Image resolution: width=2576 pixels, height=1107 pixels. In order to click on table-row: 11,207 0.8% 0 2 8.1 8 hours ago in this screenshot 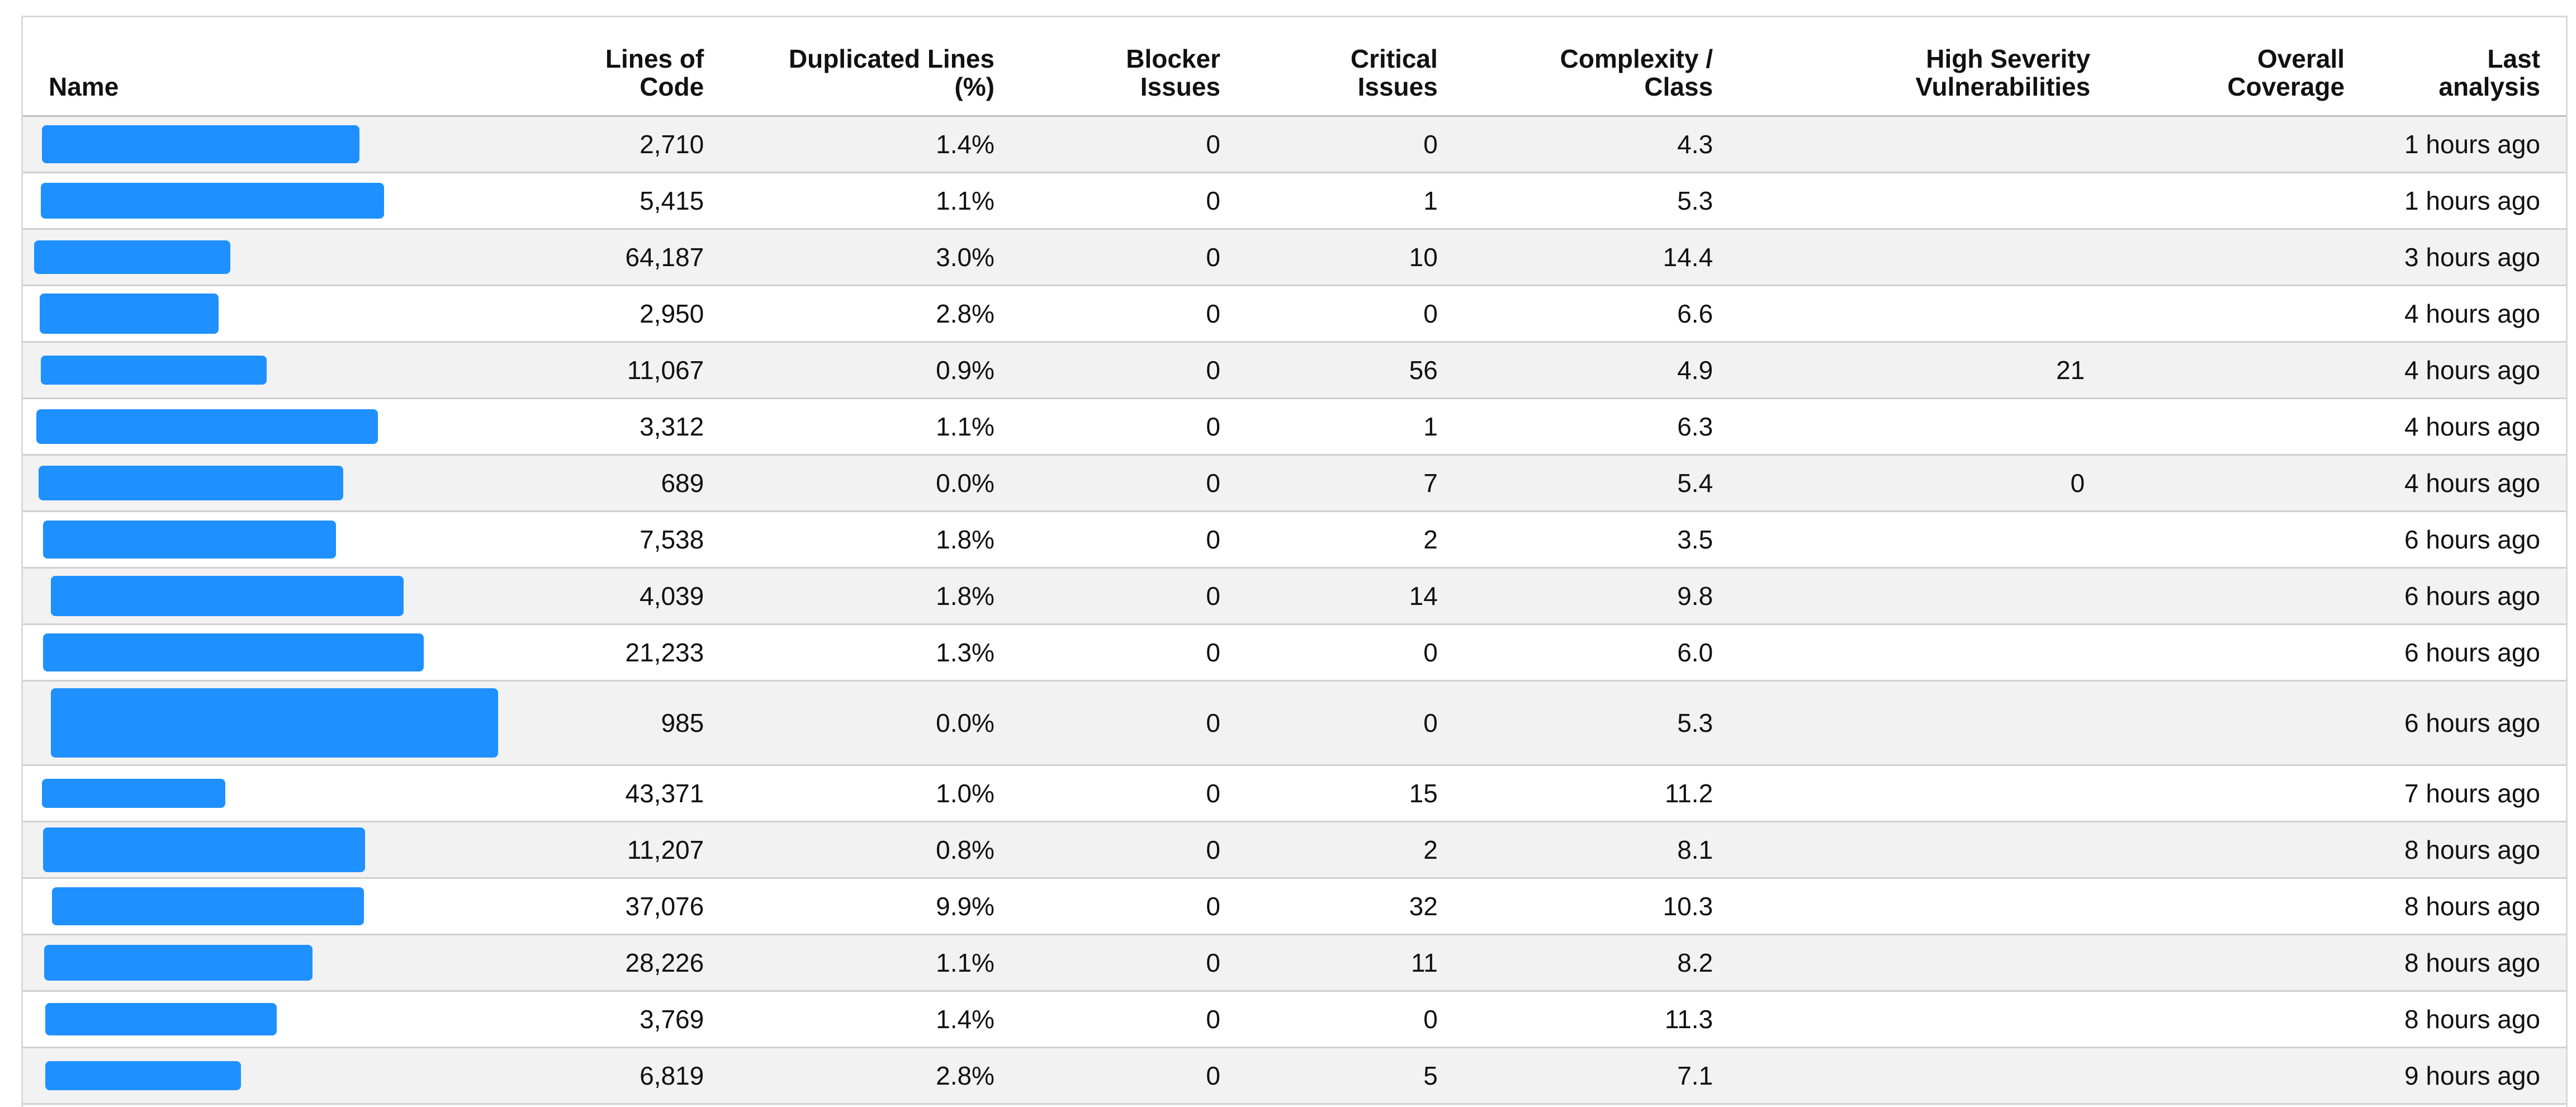, I will do `click(1295, 849)`.